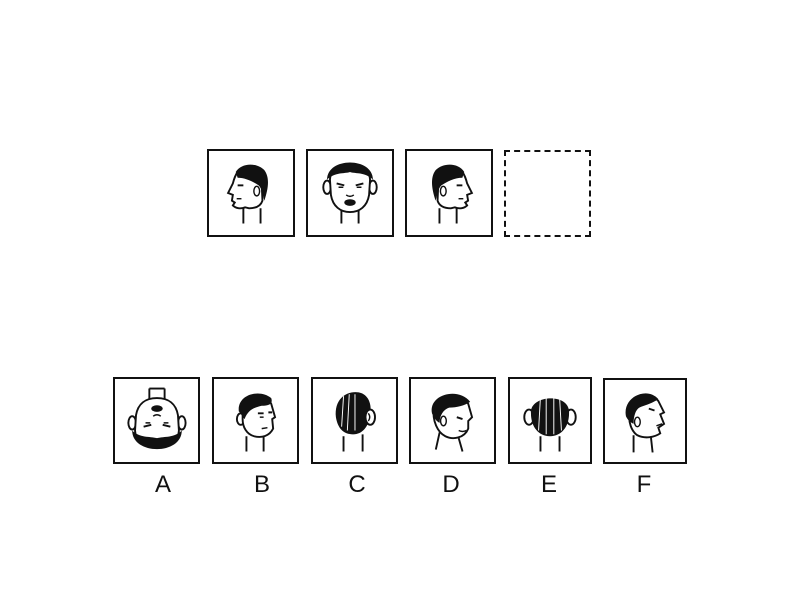 The height and width of the screenshot is (601, 801). Describe the element at coordinates (162, 484) in the screenshot. I see `option-label-a: A` at that location.